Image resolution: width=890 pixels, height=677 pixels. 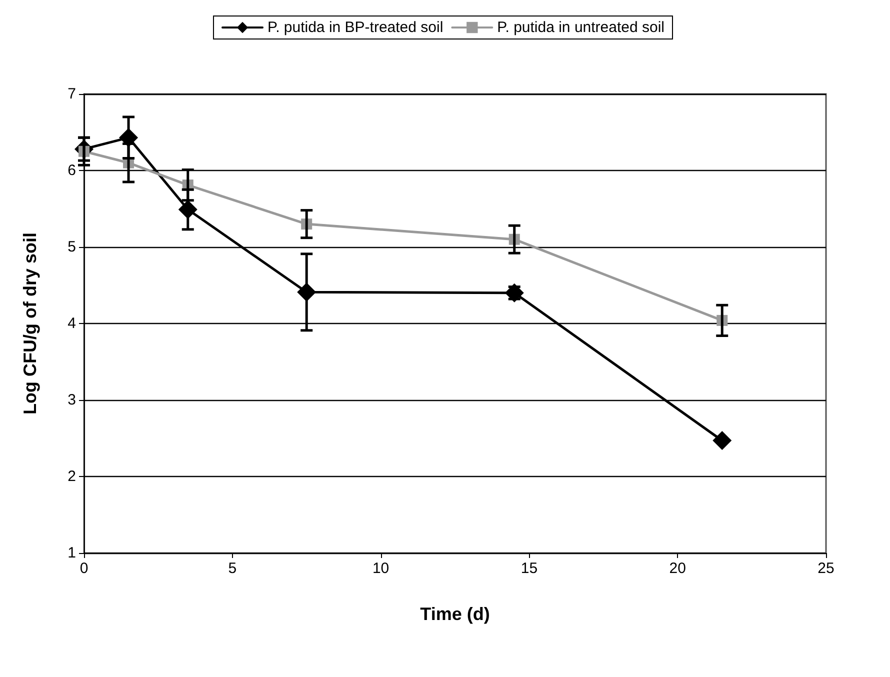 What do you see at coordinates (72, 323) in the screenshot?
I see `y-tick-label: 4` at bounding box center [72, 323].